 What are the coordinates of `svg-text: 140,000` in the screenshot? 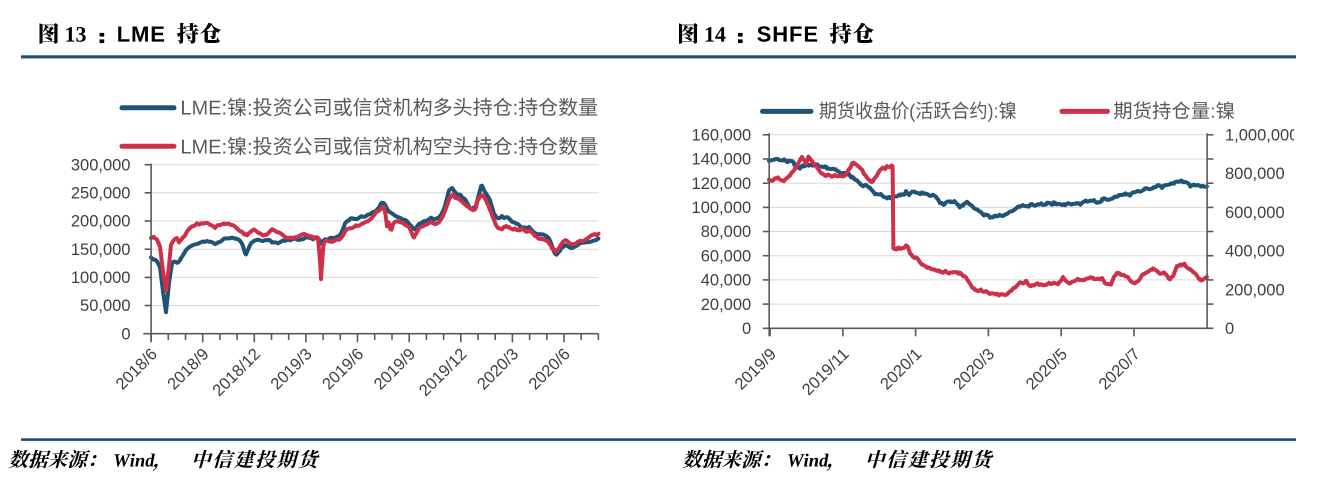 It's located at (722, 160).